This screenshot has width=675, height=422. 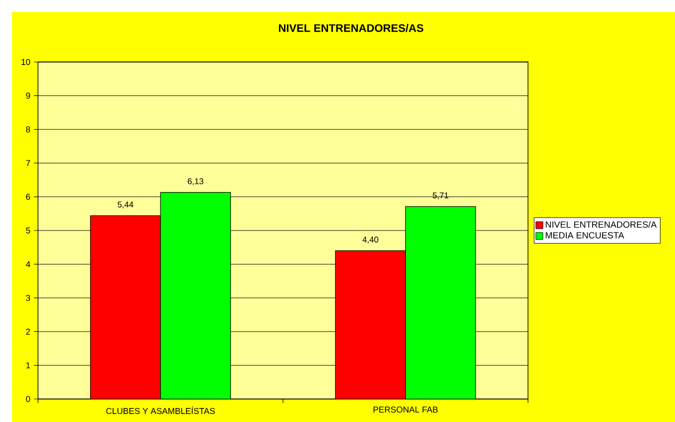 What do you see at coordinates (28, 297) in the screenshot?
I see `y-tick-label: 3` at bounding box center [28, 297].